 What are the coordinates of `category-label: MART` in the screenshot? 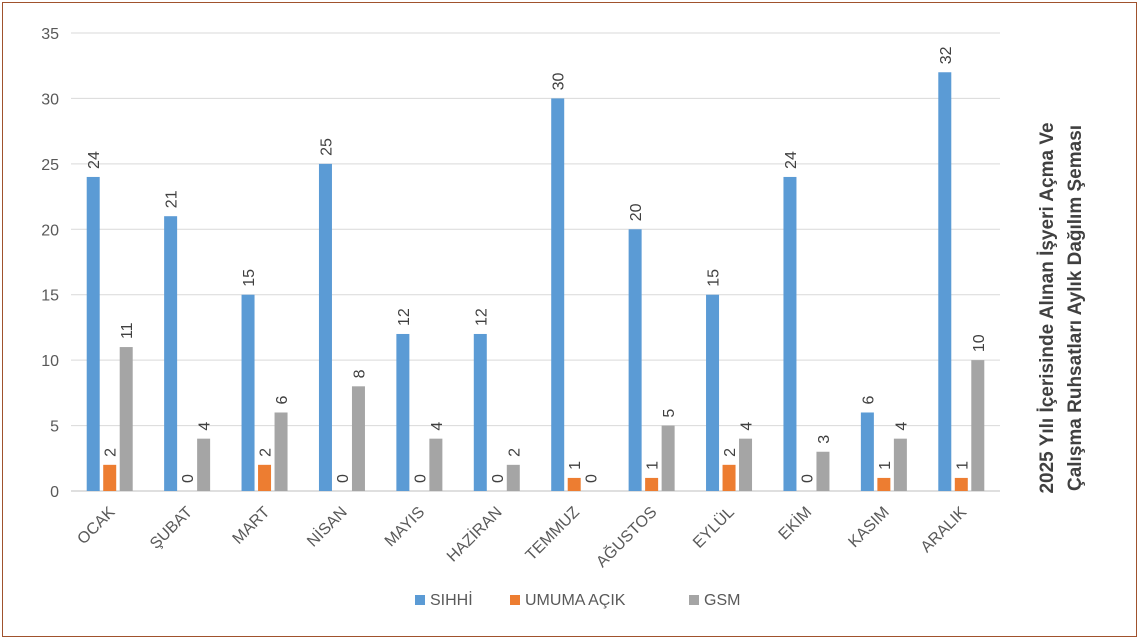 It's located at (251, 526).